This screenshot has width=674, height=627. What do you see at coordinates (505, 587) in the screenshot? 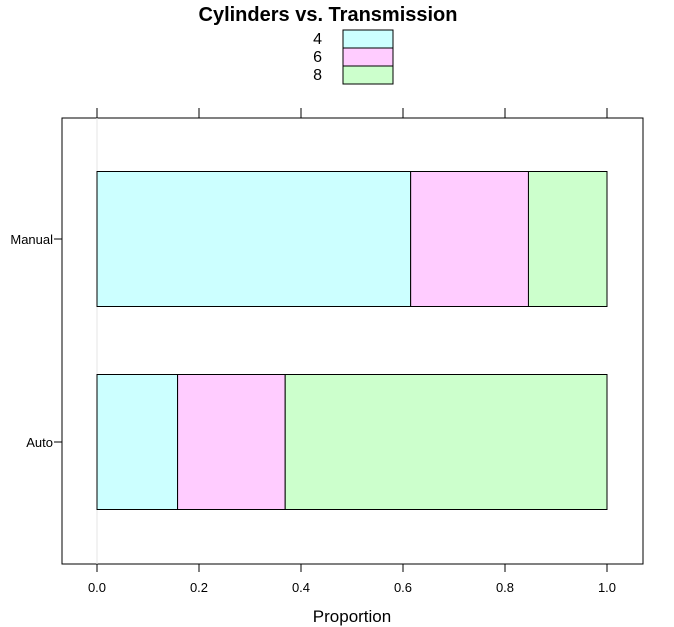
I see `x-tick-label-0.8: 0.8` at bounding box center [505, 587].